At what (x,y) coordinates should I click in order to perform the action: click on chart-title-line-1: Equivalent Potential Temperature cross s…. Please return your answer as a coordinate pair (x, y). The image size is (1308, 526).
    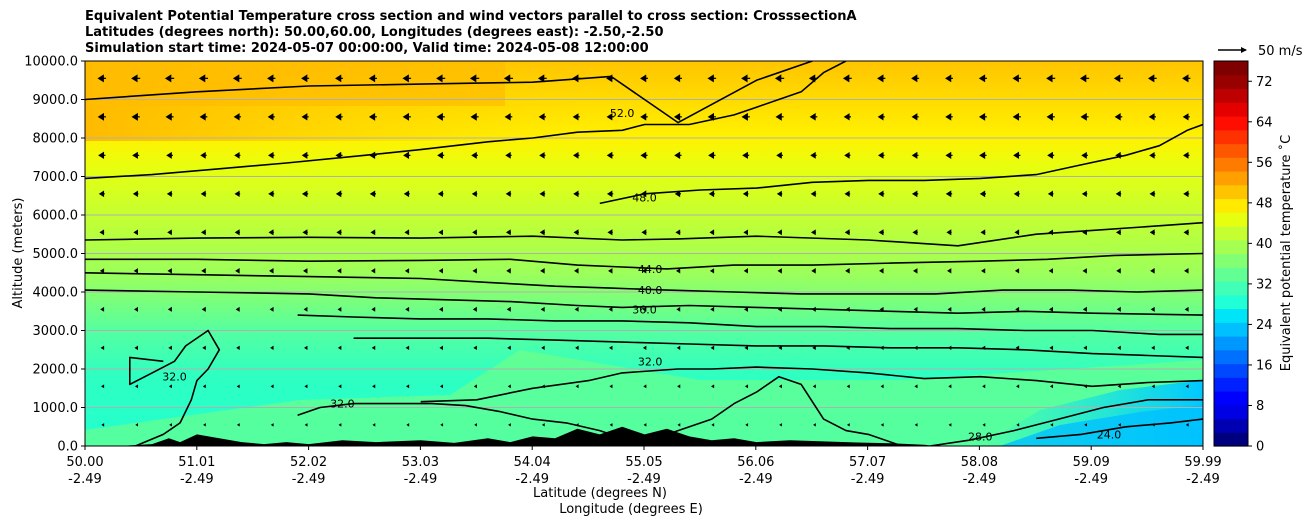
    Looking at the image, I should click on (471, 16).